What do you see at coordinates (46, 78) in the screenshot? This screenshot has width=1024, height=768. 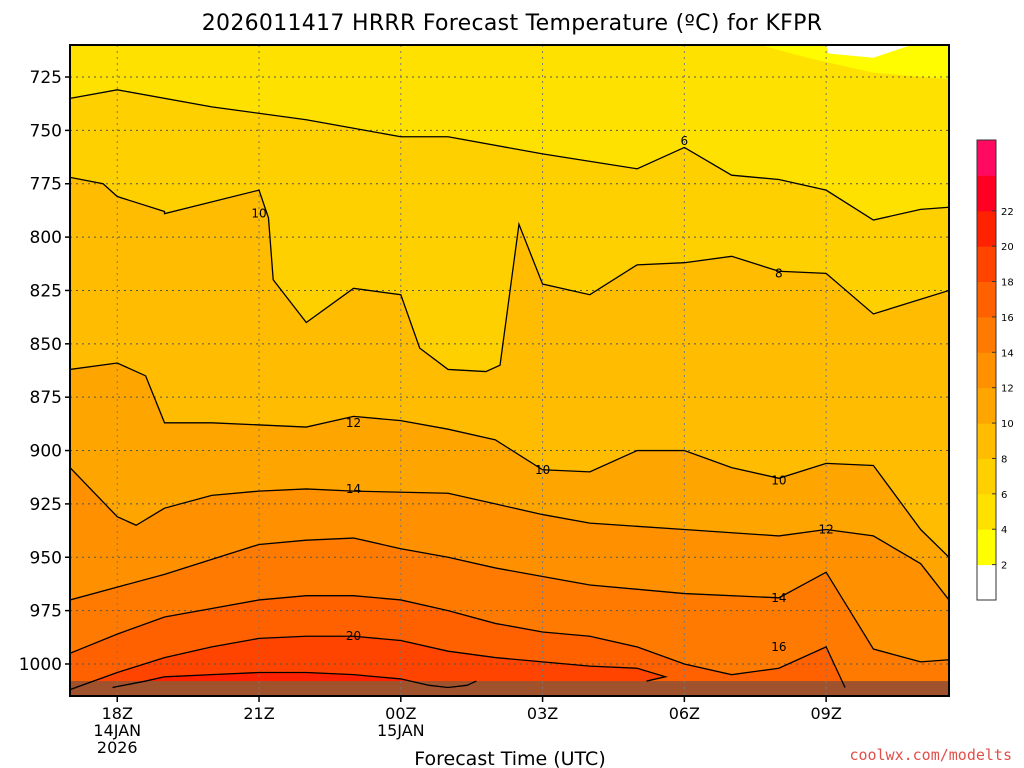 I see `y-tick-label: 725` at bounding box center [46, 78].